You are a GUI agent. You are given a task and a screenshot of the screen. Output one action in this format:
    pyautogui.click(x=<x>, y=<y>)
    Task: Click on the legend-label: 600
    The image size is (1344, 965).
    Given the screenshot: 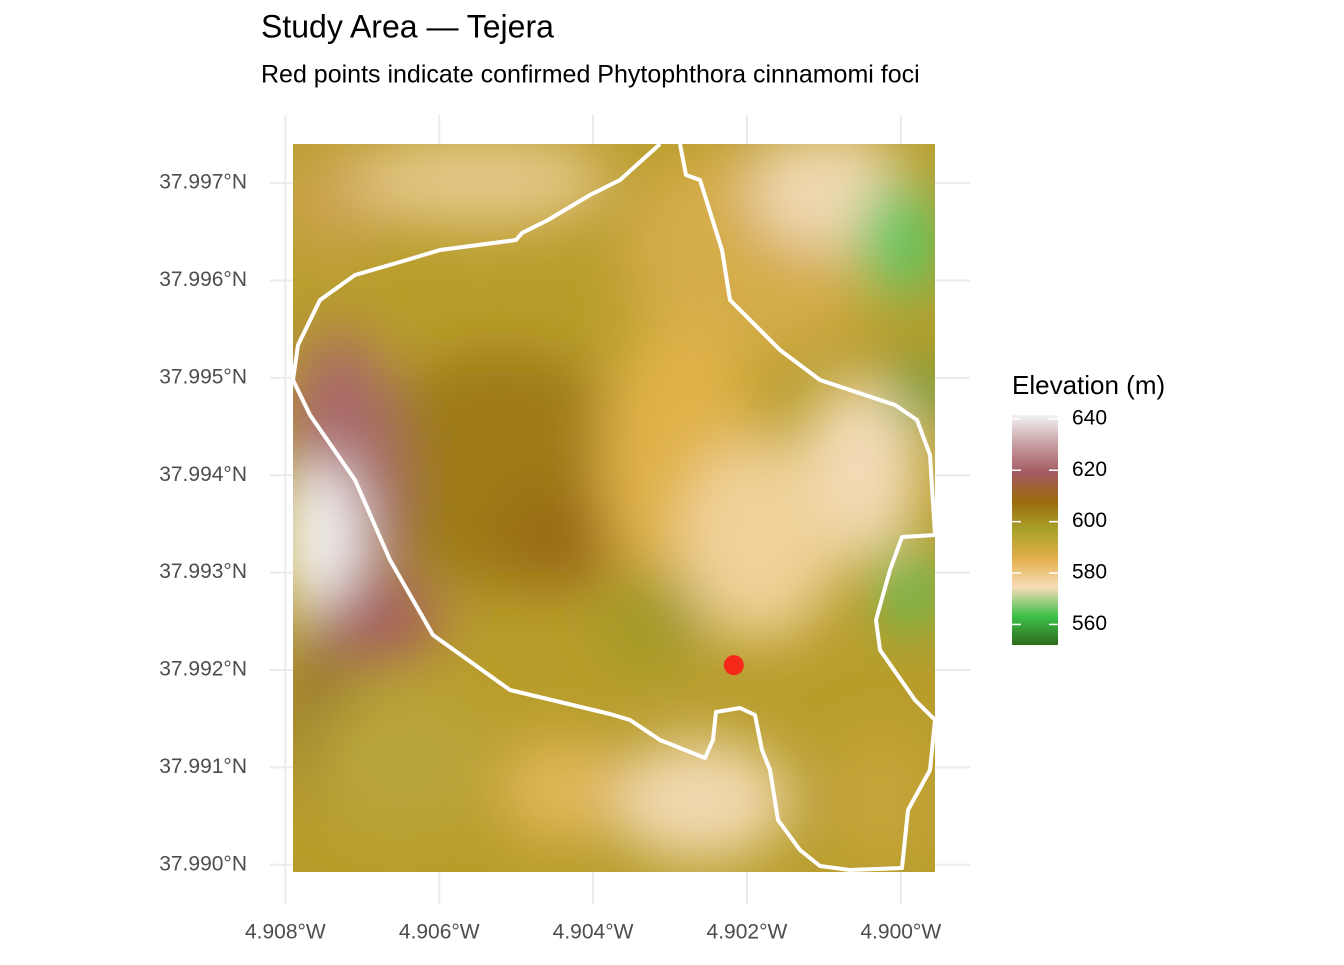 What is the action you would take?
    pyautogui.click(x=1089, y=520)
    